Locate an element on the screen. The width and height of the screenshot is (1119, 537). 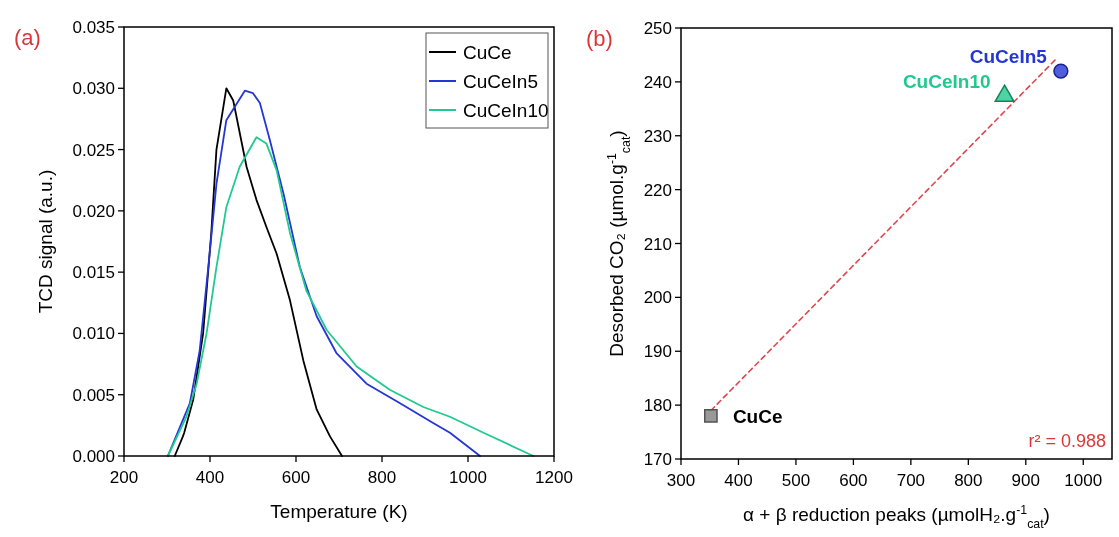
y-tick-label: 0.020 is located at coordinates (93, 211).